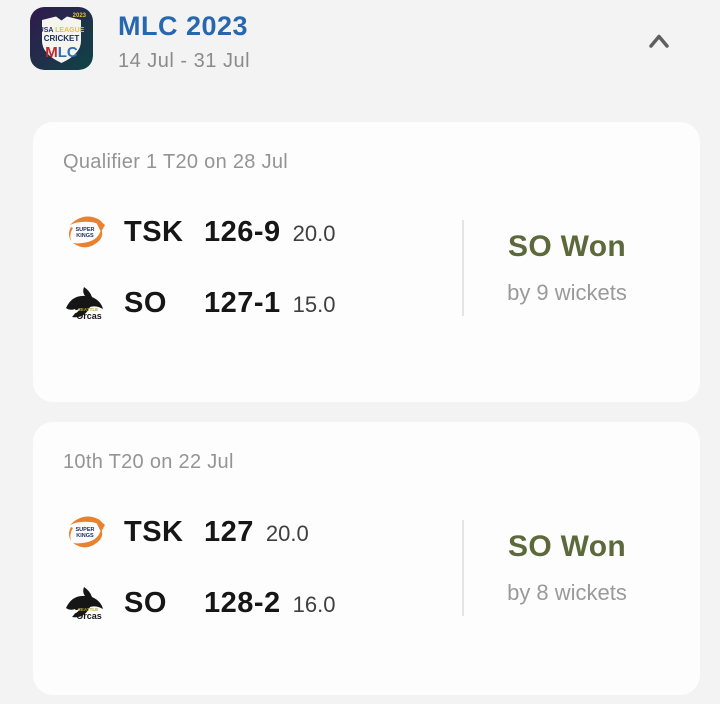  What do you see at coordinates (242, 302) in the screenshot?
I see `team-score: 127-1` at bounding box center [242, 302].